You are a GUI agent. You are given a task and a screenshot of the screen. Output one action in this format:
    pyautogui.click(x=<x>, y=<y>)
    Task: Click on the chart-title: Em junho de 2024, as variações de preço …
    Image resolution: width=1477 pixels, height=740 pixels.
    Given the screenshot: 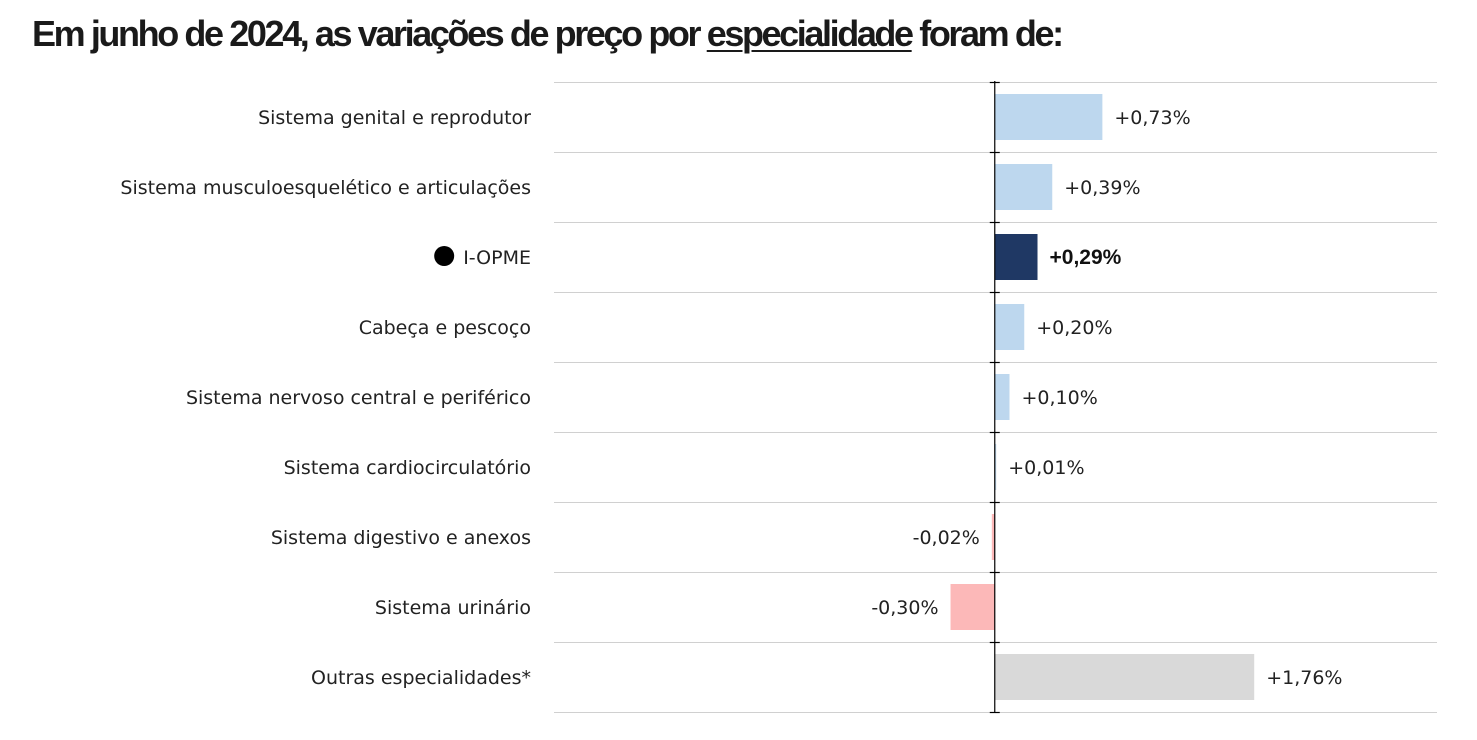 What is the action you would take?
    pyautogui.click(x=548, y=34)
    